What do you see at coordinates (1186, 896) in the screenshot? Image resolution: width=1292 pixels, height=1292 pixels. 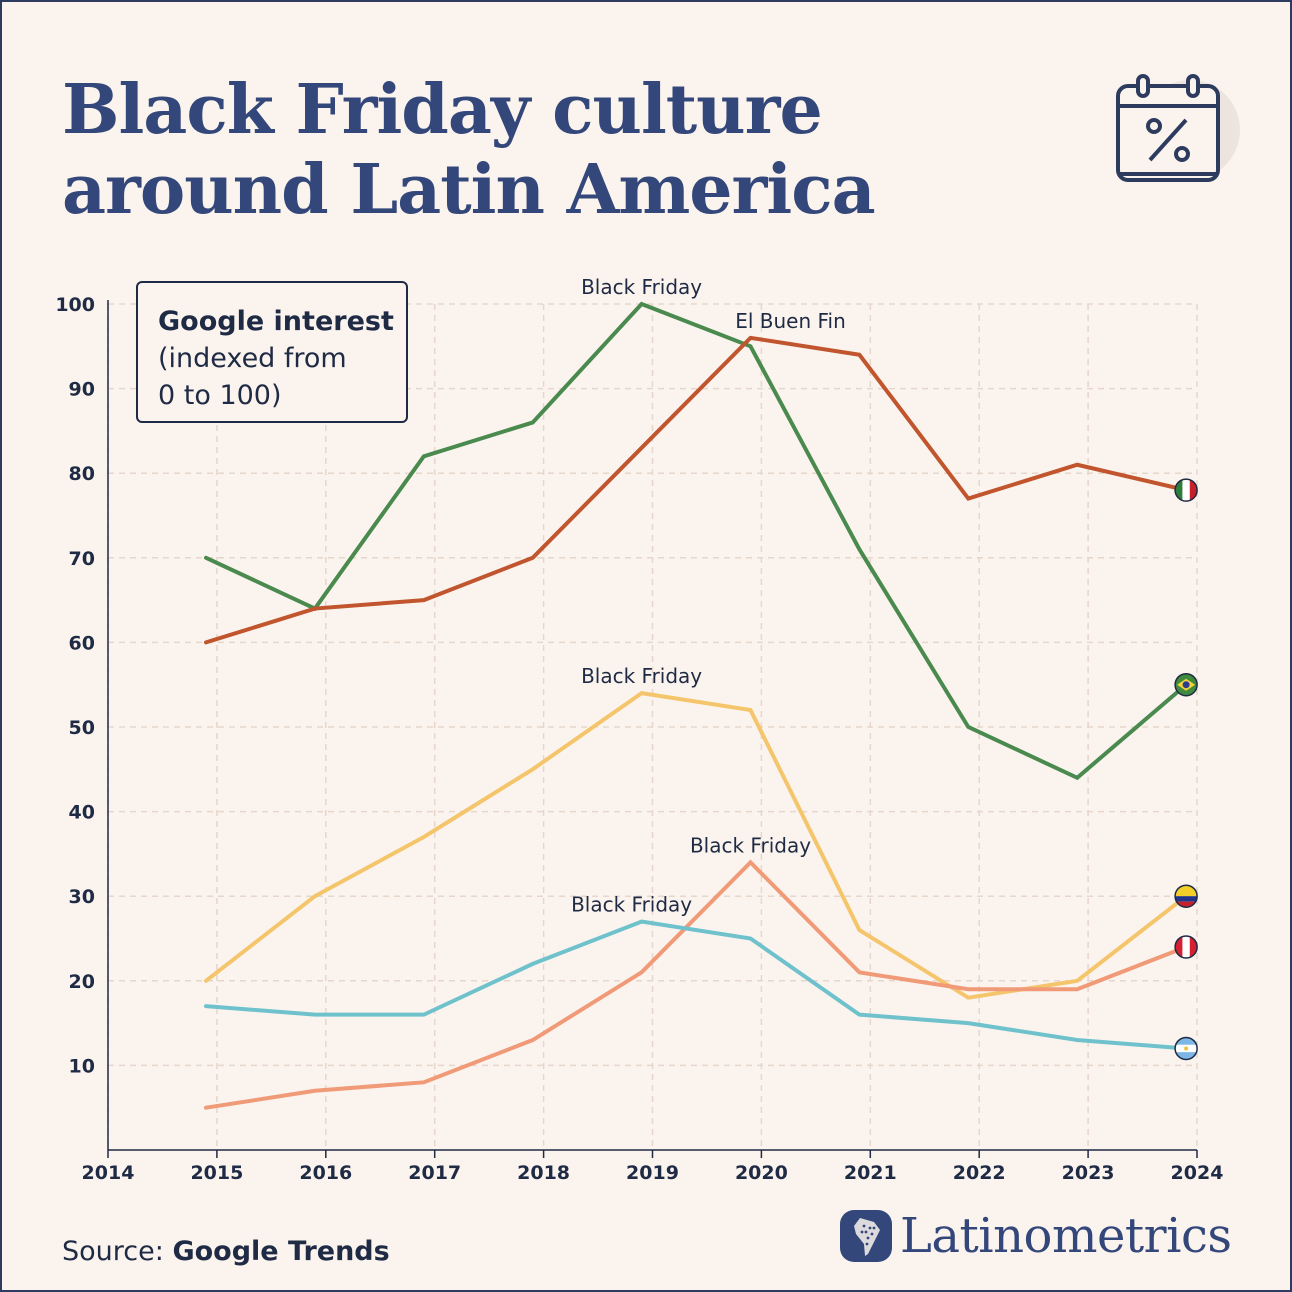 I see `colombia-flag-icon` at bounding box center [1186, 896].